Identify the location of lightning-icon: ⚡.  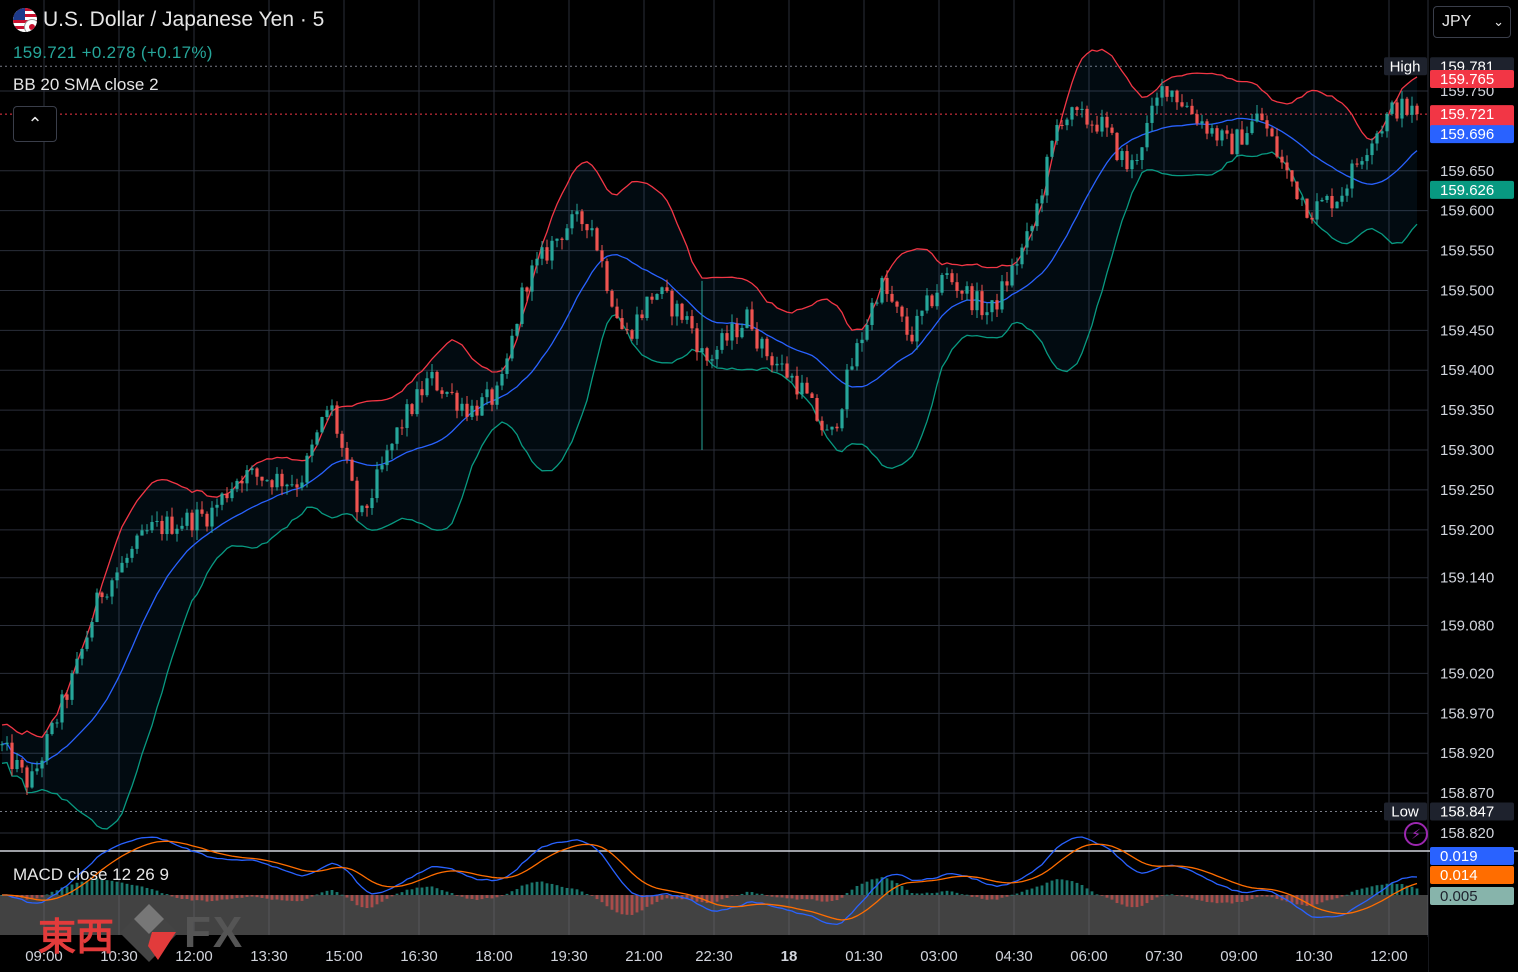
(1416, 834).